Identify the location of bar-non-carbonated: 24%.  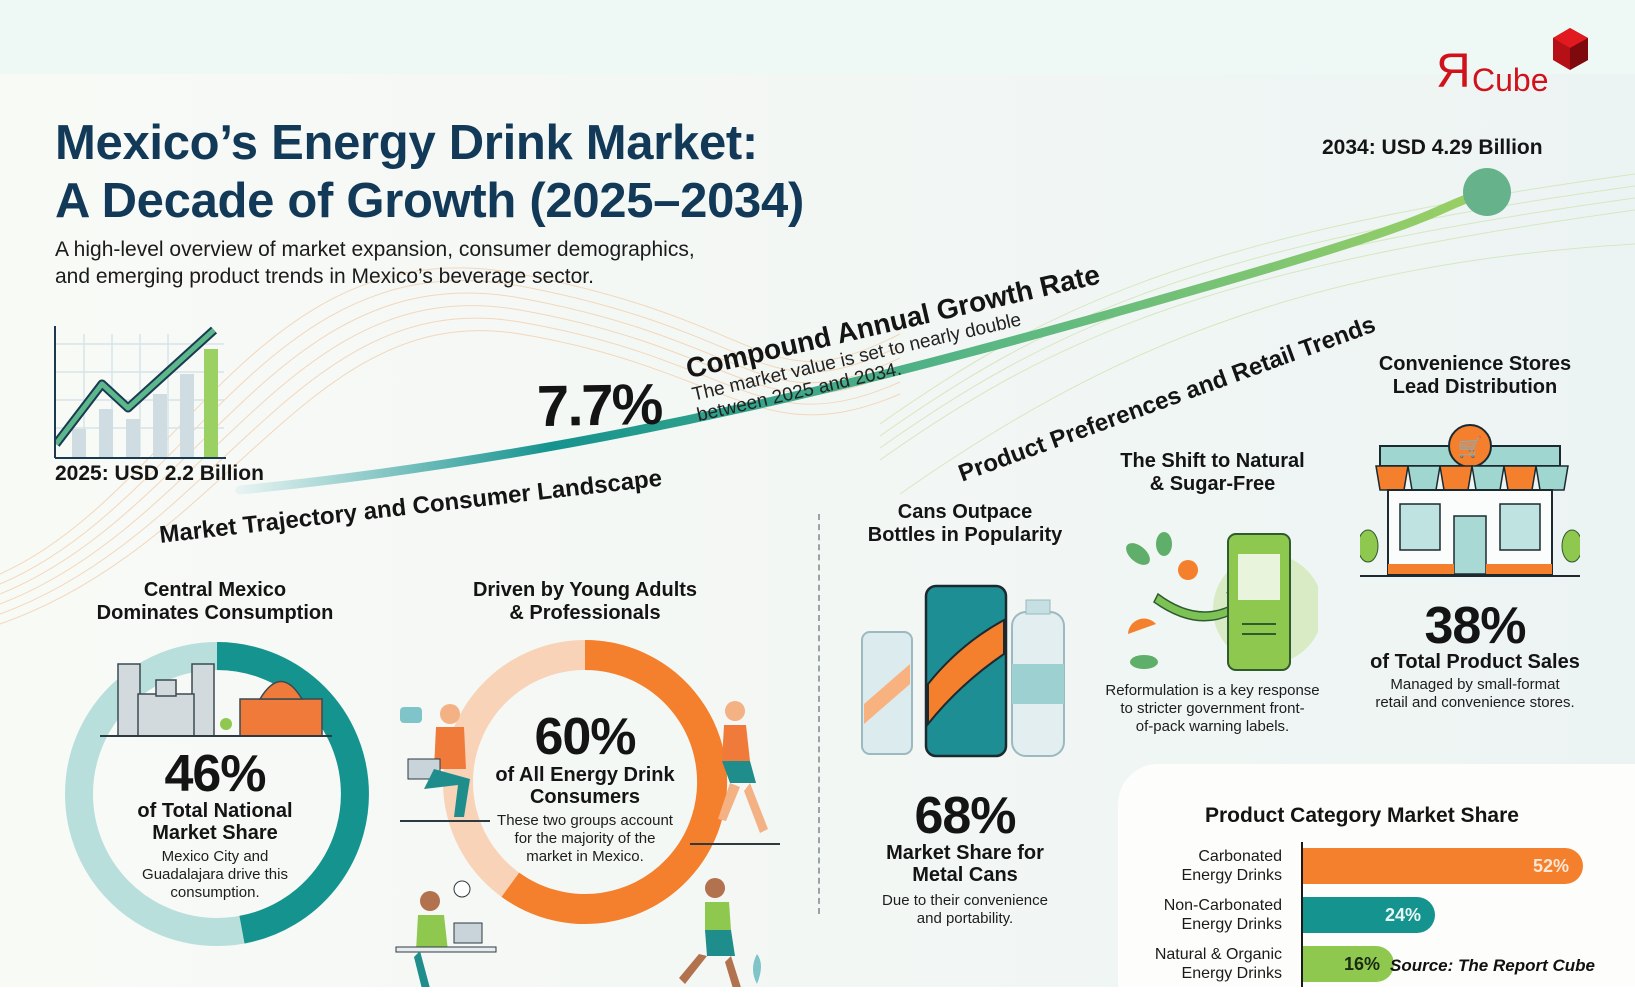
(1369, 915).